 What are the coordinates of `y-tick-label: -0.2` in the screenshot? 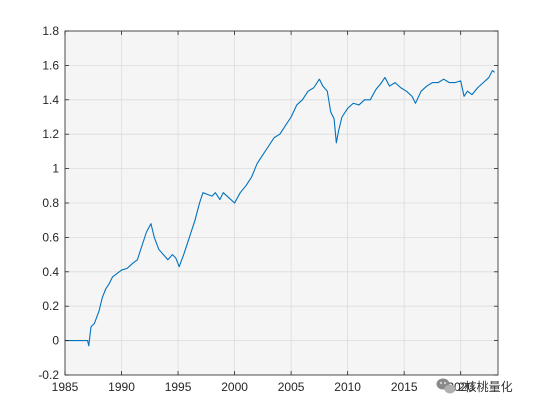 It's located at (48, 375).